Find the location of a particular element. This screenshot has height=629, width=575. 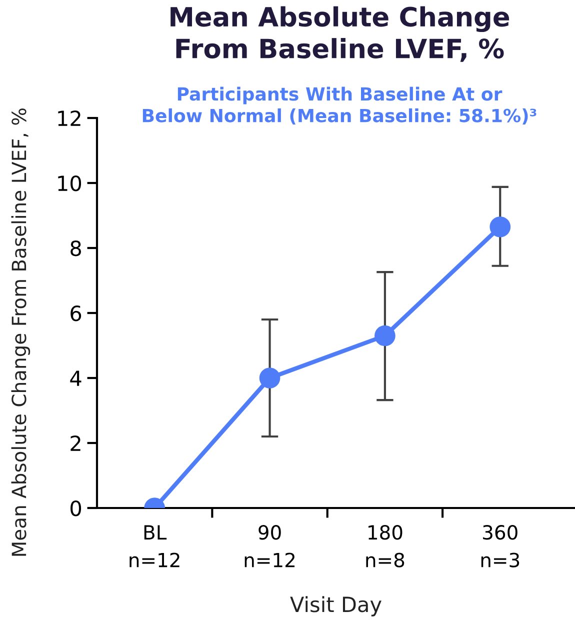

y-tick-label: 2 is located at coordinates (75, 443).